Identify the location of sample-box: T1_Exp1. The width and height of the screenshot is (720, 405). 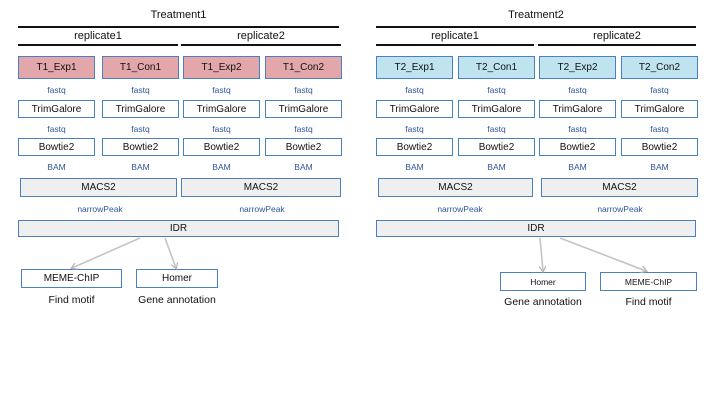
(56, 67).